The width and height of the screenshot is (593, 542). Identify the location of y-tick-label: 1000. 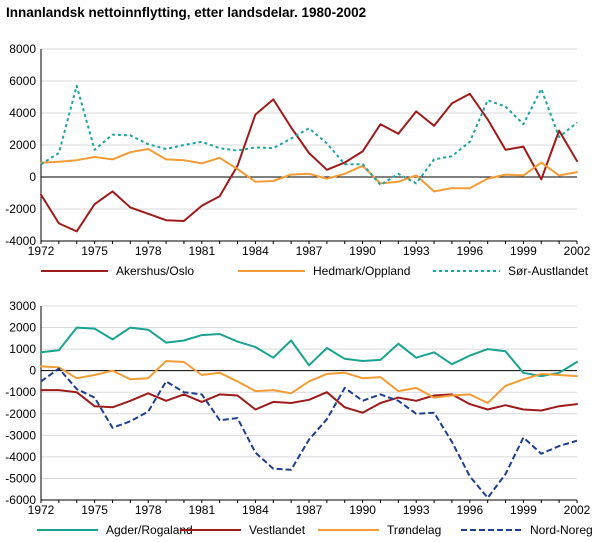
(22, 349).